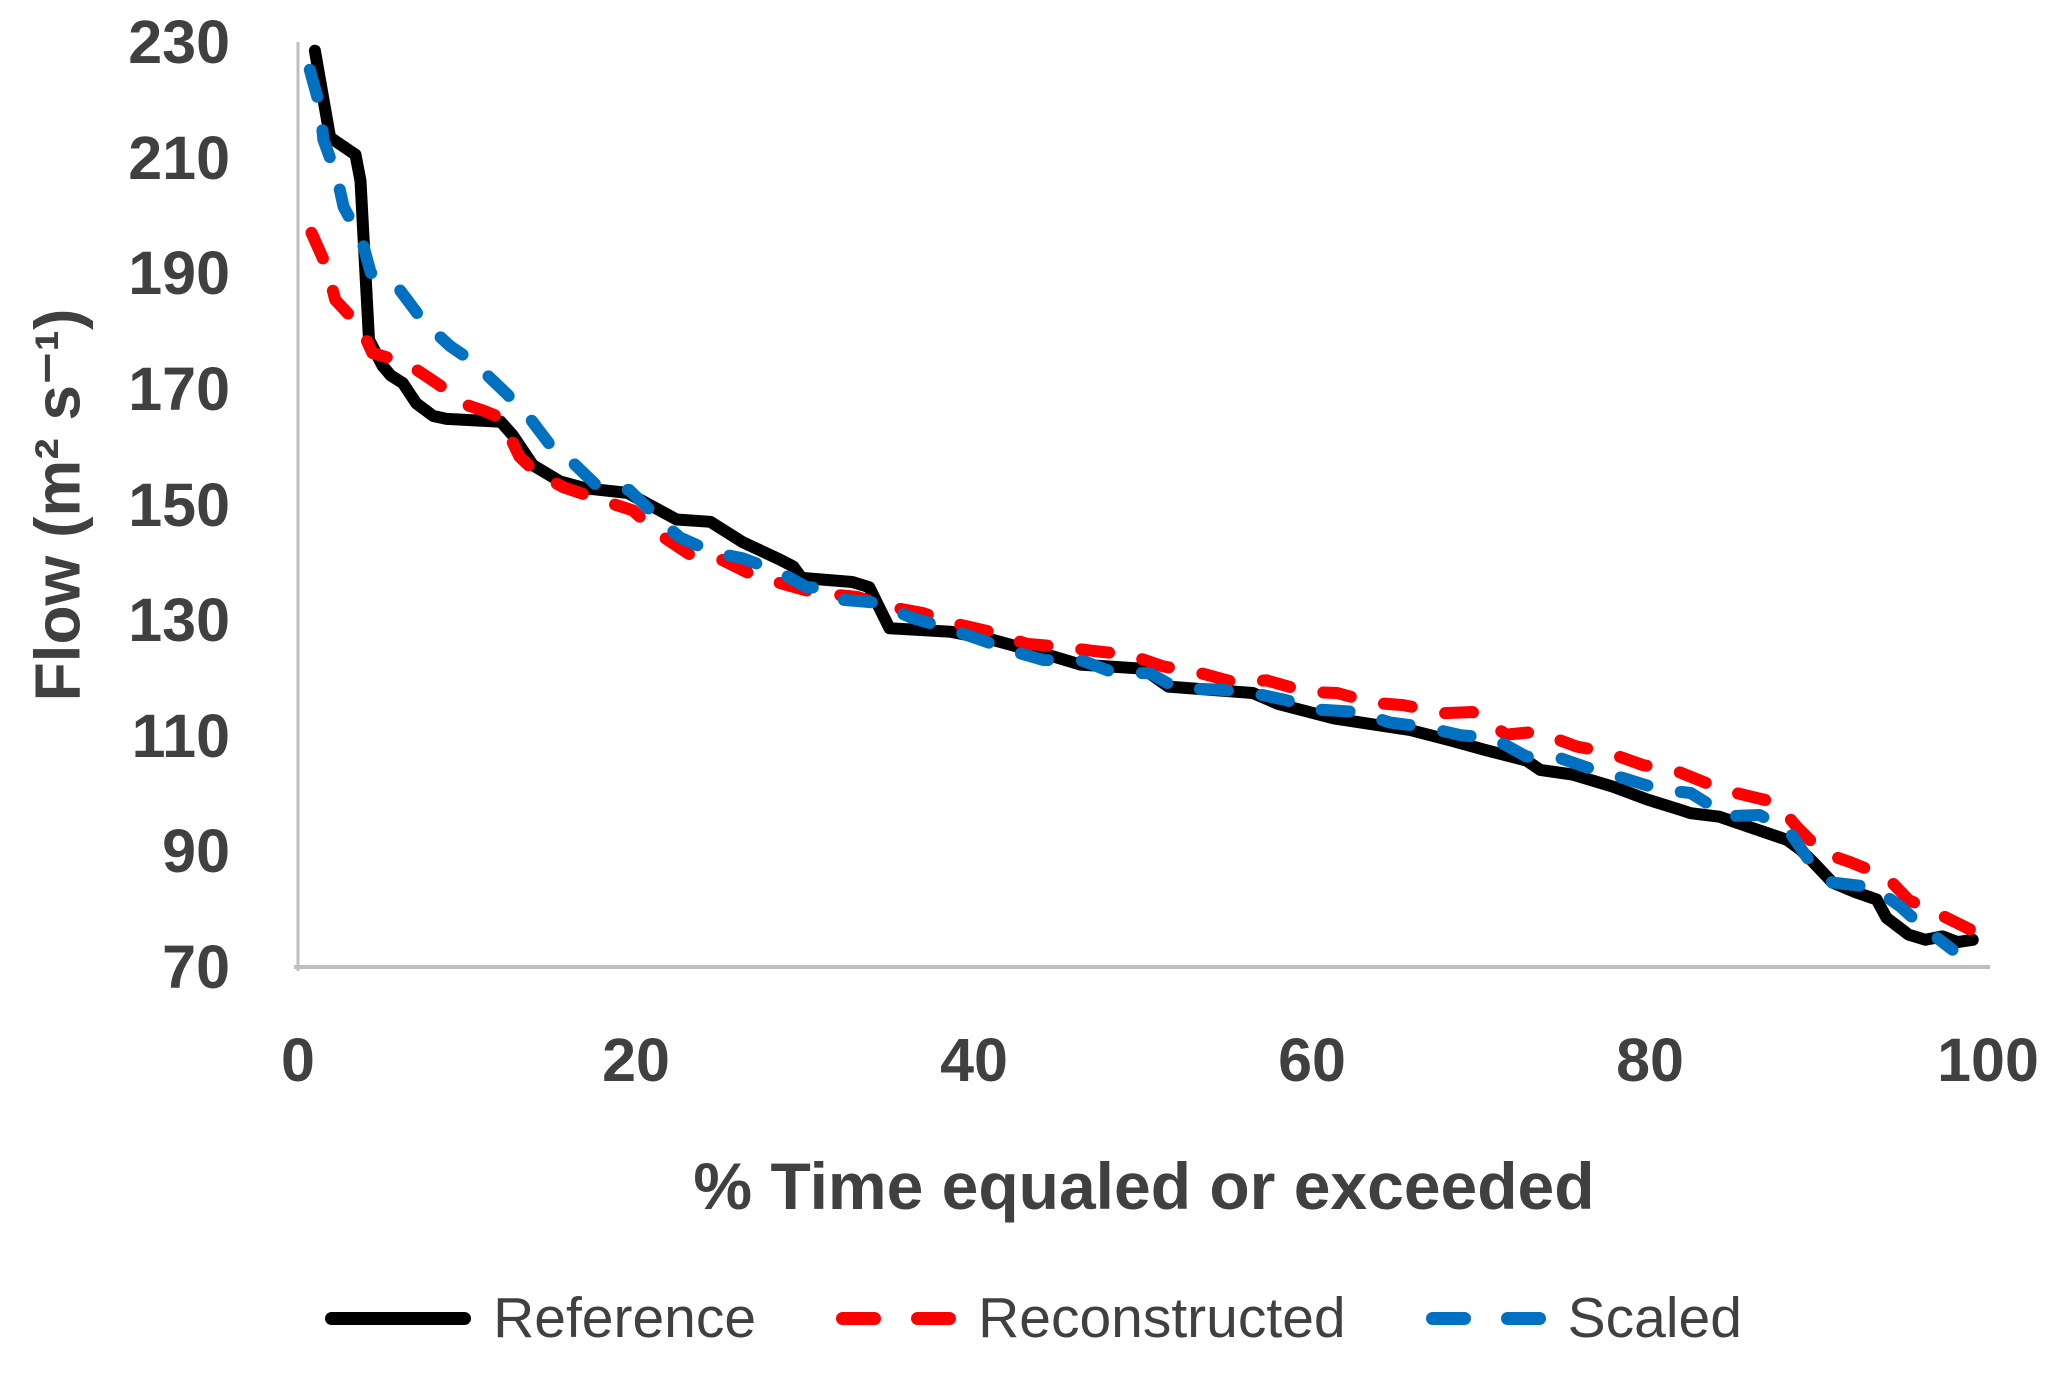 Image resolution: width=2067 pixels, height=1391 pixels. What do you see at coordinates (179, 388) in the screenshot?
I see `y-tick-label-170: 170` at bounding box center [179, 388].